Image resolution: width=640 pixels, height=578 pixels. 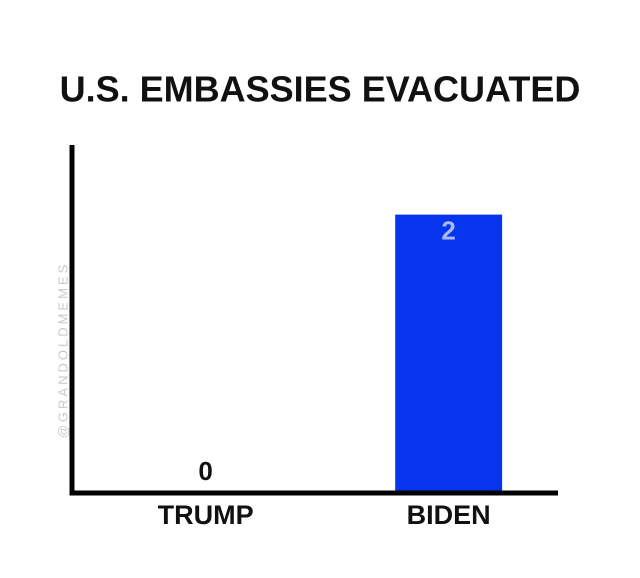 What do you see at coordinates (62, 350) in the screenshot?
I see `watermark: @GRANDOLDMEMES` at bounding box center [62, 350].